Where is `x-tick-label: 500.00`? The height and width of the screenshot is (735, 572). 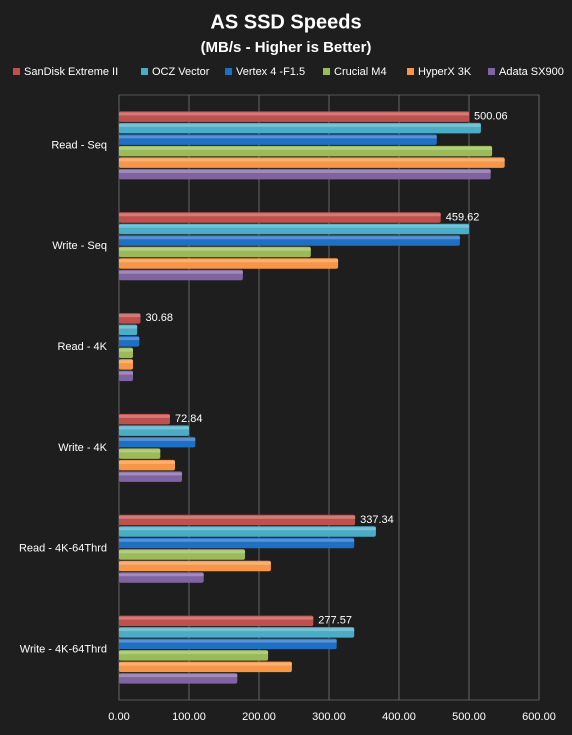 x-tick-label: 500.00 is located at coordinates (469, 717).